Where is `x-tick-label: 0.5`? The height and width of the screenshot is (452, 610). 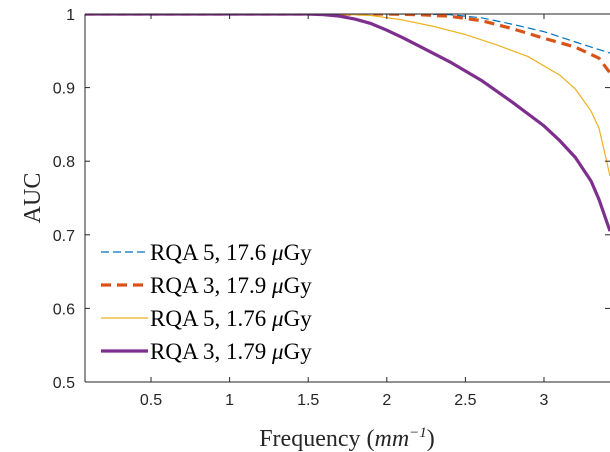 x-tick-label: 0.5 is located at coordinates (151, 400).